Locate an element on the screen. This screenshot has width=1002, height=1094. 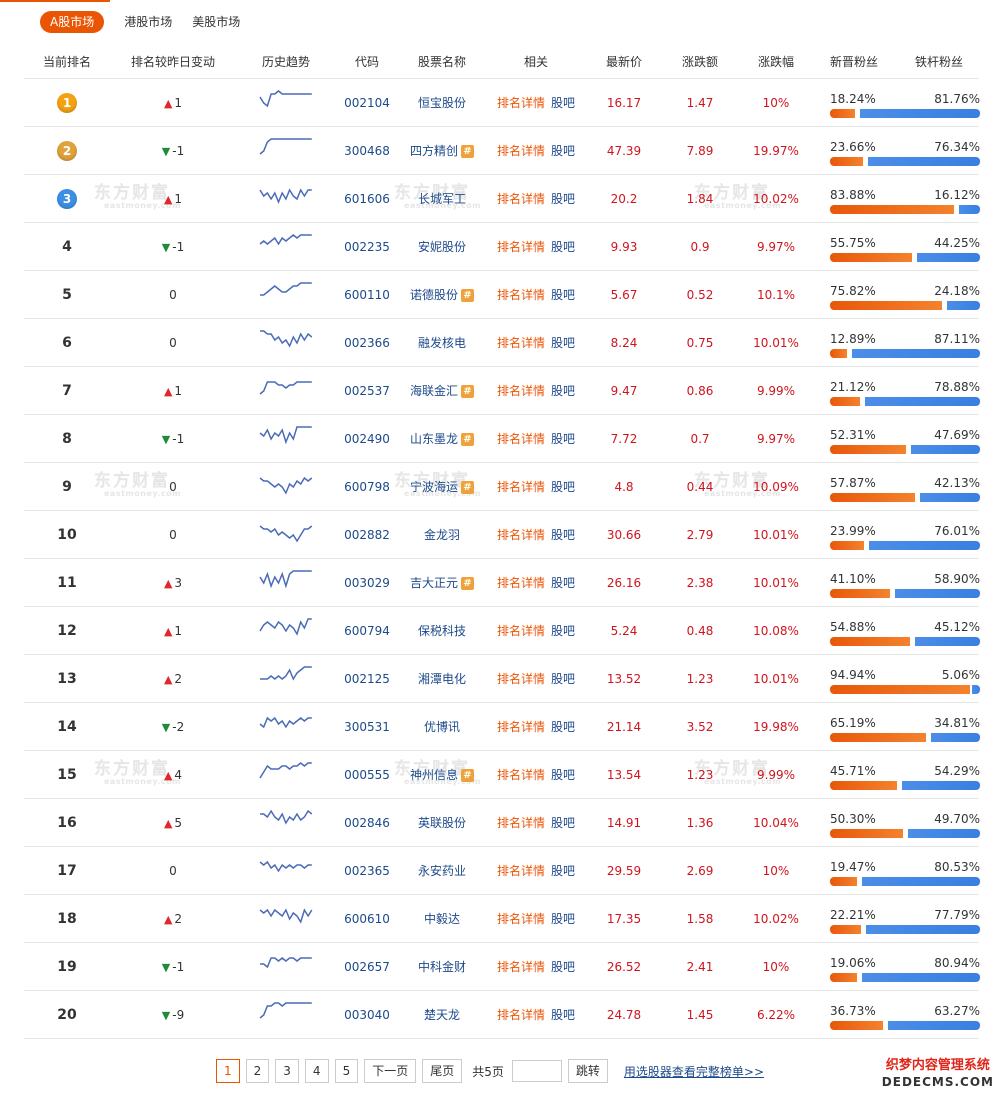
stock-name: 安妮股份 is located at coordinates (441, 247).